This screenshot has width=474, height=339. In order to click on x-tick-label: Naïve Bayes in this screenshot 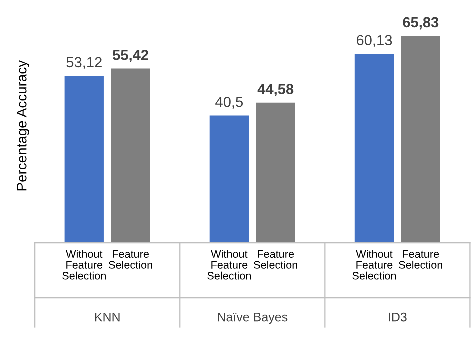, I will do `click(253, 318)`.